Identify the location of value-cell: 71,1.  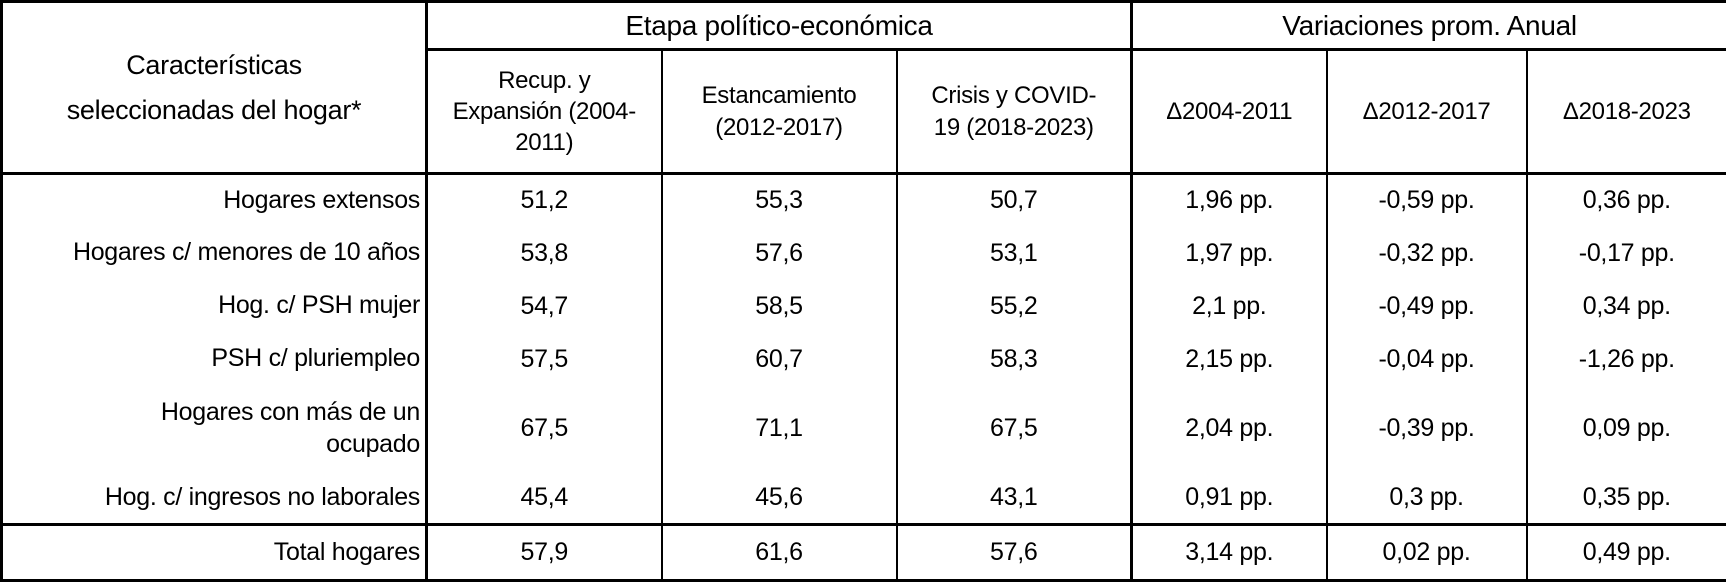
(779, 429).